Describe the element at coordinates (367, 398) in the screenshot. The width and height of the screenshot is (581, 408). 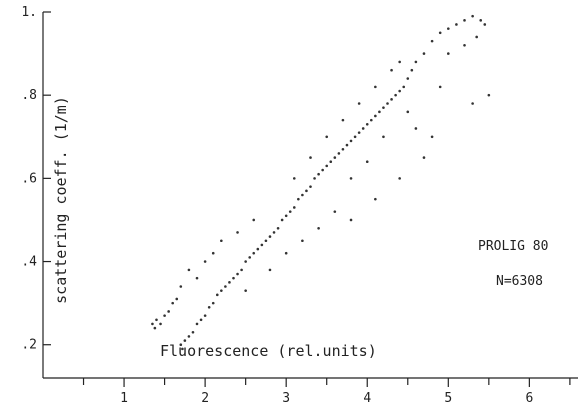
I see `x-tick-label: 4` at that location.